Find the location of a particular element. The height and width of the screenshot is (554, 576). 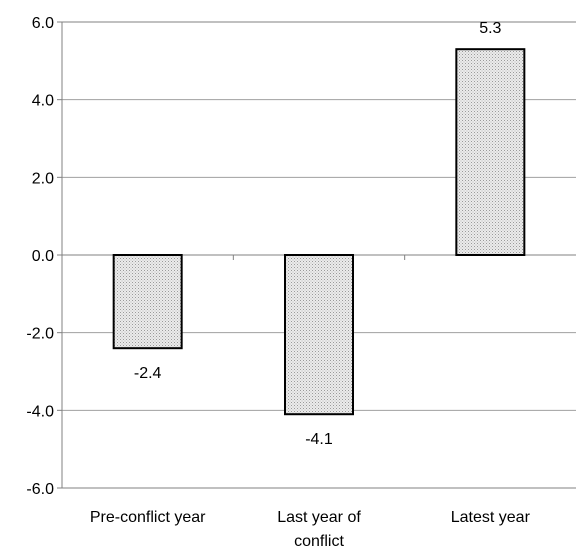

x-category-label: Pre-conflict year is located at coordinates (148, 517).